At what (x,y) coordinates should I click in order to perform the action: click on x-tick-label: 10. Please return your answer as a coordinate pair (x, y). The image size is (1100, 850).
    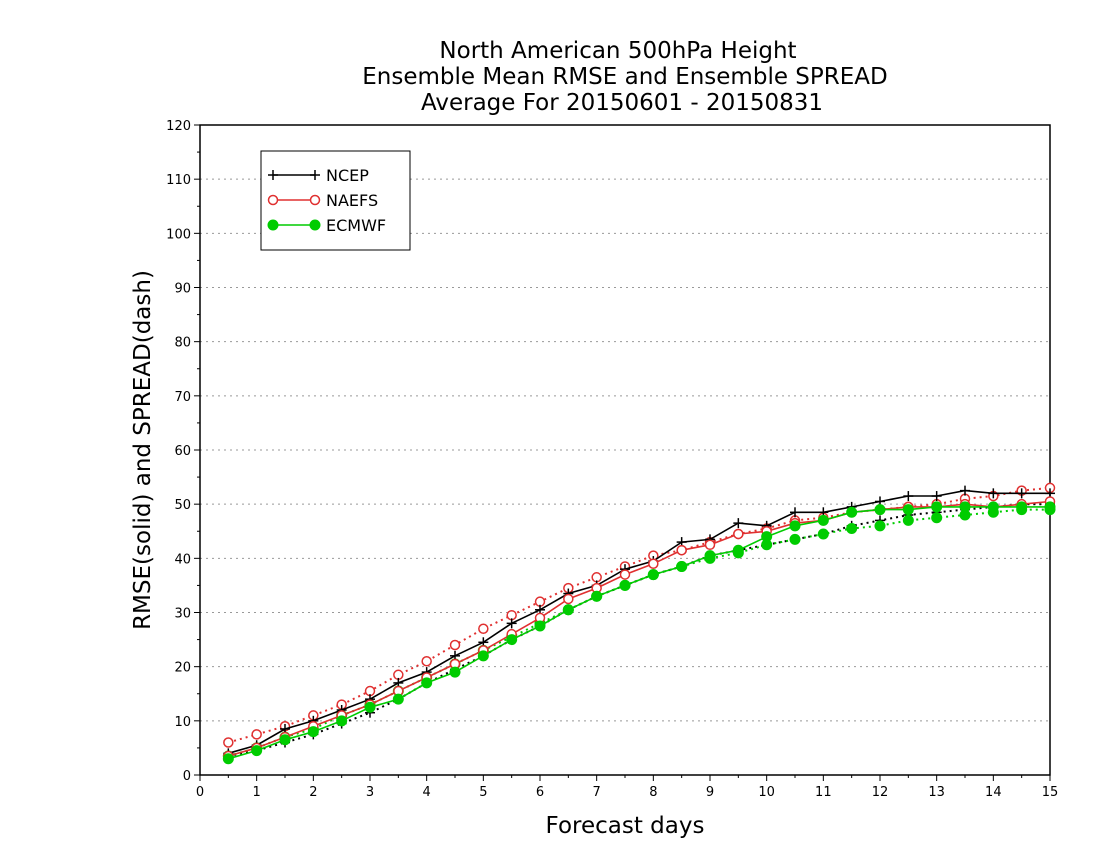
    Looking at the image, I should click on (766, 792).